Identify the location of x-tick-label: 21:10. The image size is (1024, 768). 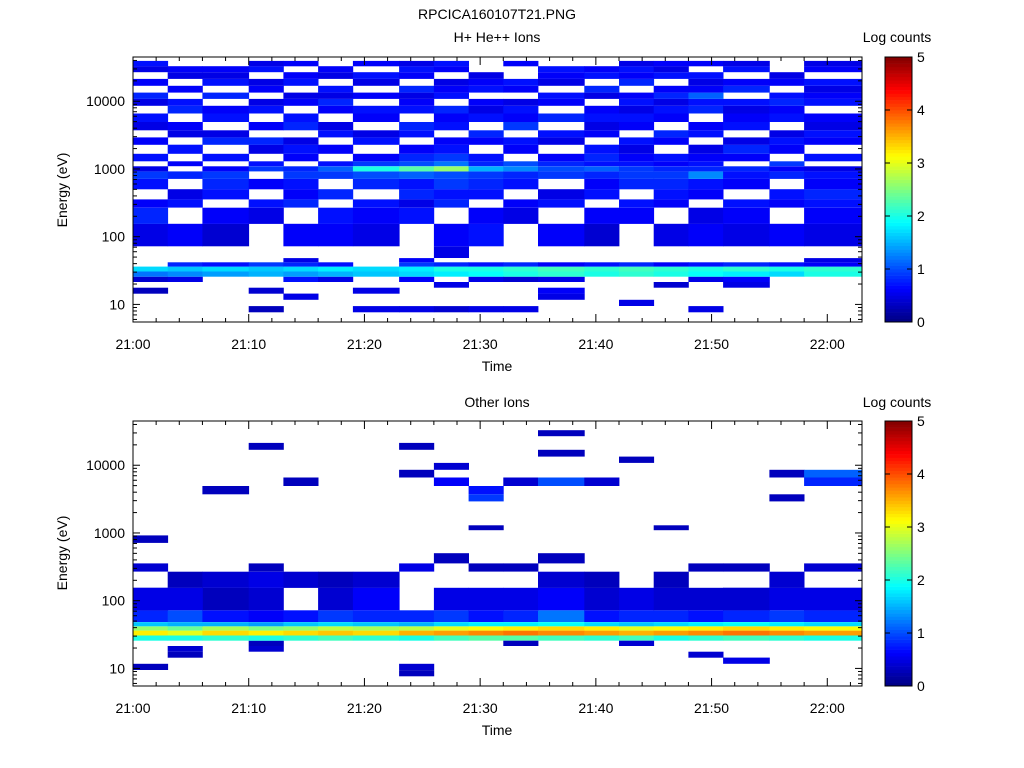
(248, 708).